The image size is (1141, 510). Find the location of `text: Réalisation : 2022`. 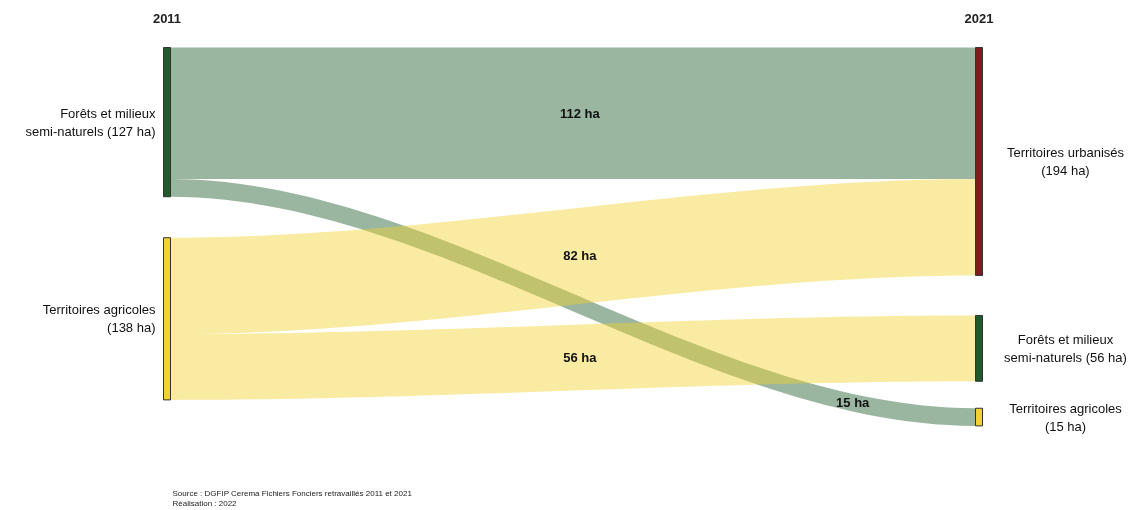

text: Réalisation : 2022 is located at coordinates (205, 503).